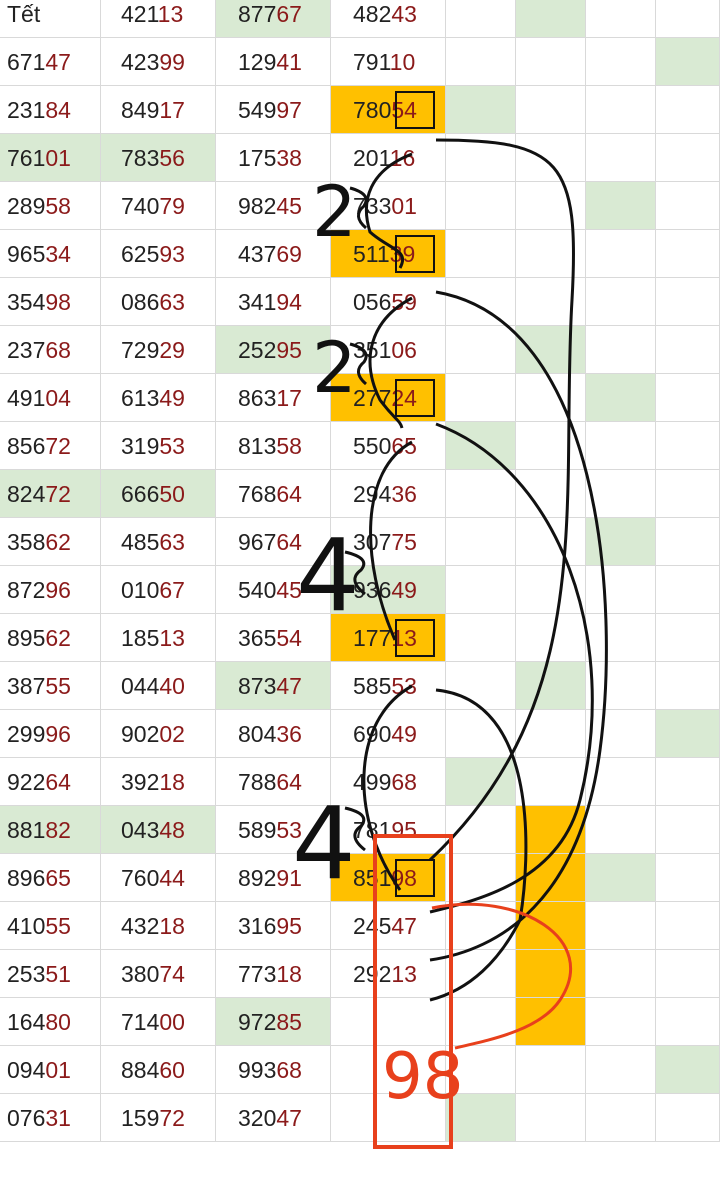 The width and height of the screenshot is (720, 1187). What do you see at coordinates (388, 926) in the screenshot?
I see `result-cell: 24547` at bounding box center [388, 926].